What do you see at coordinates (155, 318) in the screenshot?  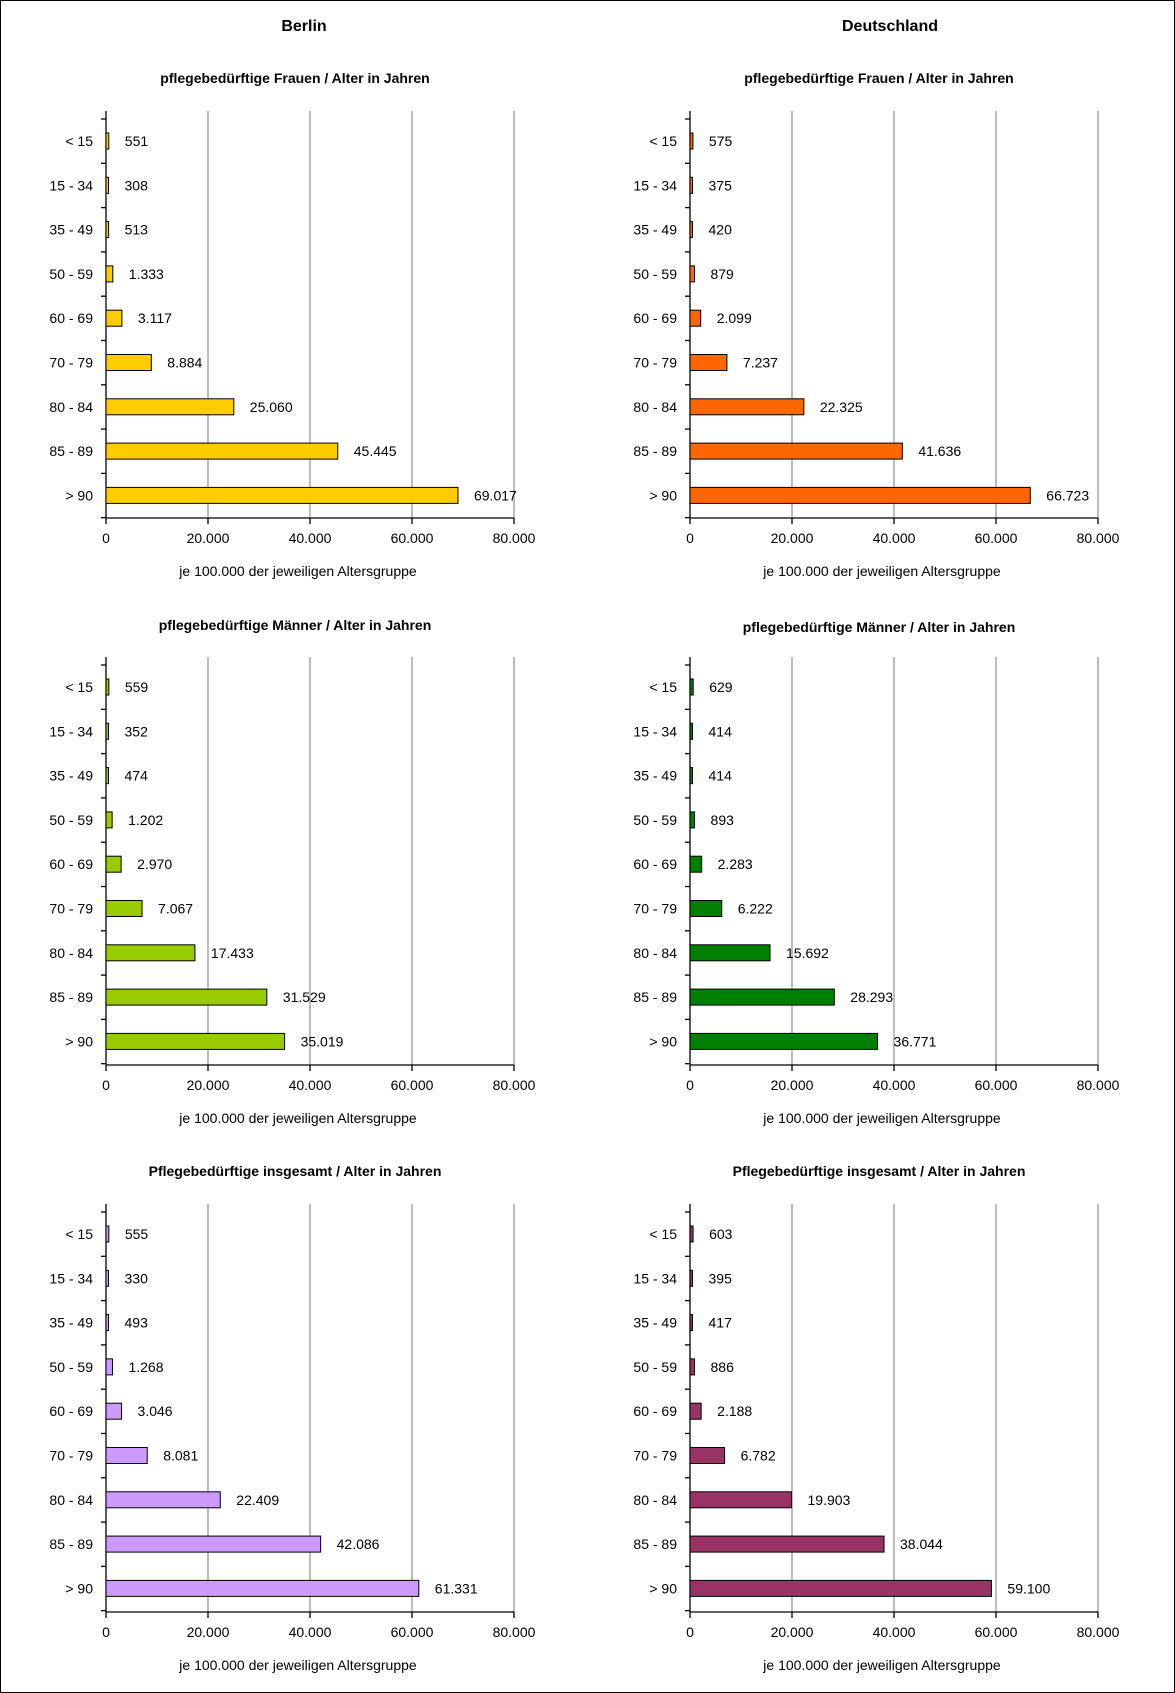 I see `data-label: 3.117` at bounding box center [155, 318].